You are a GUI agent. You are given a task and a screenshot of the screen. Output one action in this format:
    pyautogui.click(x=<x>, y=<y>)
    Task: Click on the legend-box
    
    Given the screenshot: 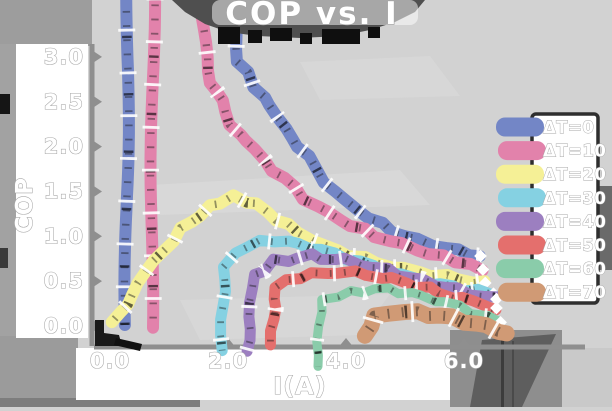 What is the action you would take?
    pyautogui.click(x=565, y=208)
    